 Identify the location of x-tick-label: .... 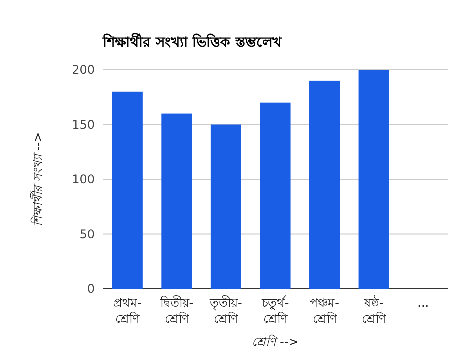
(424, 303).